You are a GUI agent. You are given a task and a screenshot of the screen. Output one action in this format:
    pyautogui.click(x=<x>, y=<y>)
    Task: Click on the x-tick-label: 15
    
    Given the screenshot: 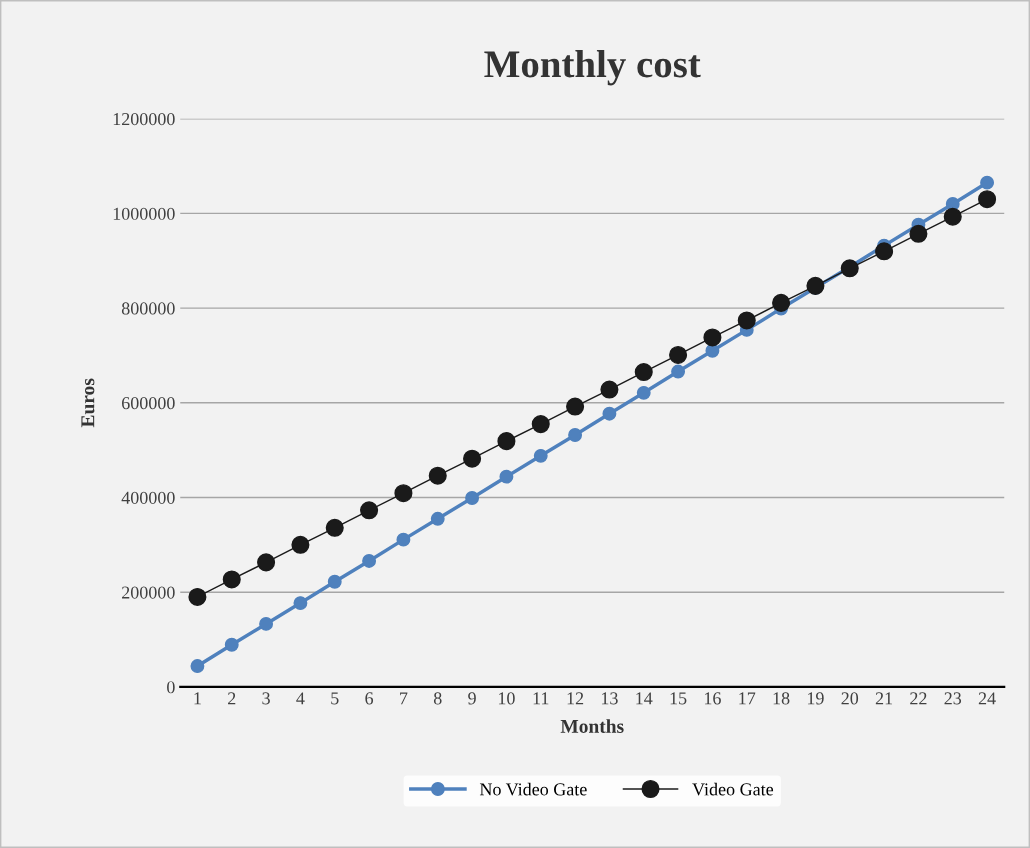 What is the action you would take?
    pyautogui.click(x=678, y=698)
    